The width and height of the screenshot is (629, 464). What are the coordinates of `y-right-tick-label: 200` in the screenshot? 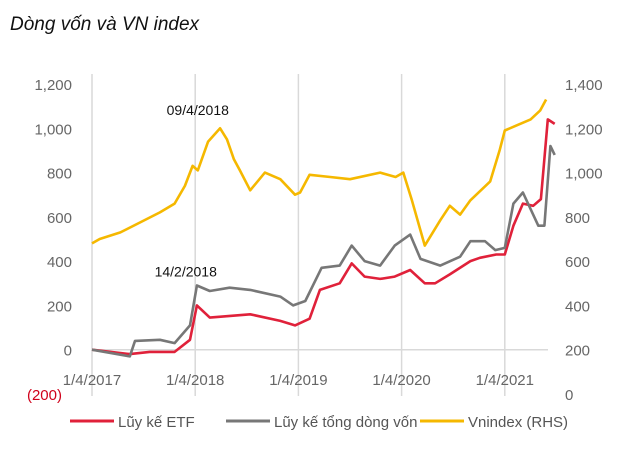 It's located at (577, 351).